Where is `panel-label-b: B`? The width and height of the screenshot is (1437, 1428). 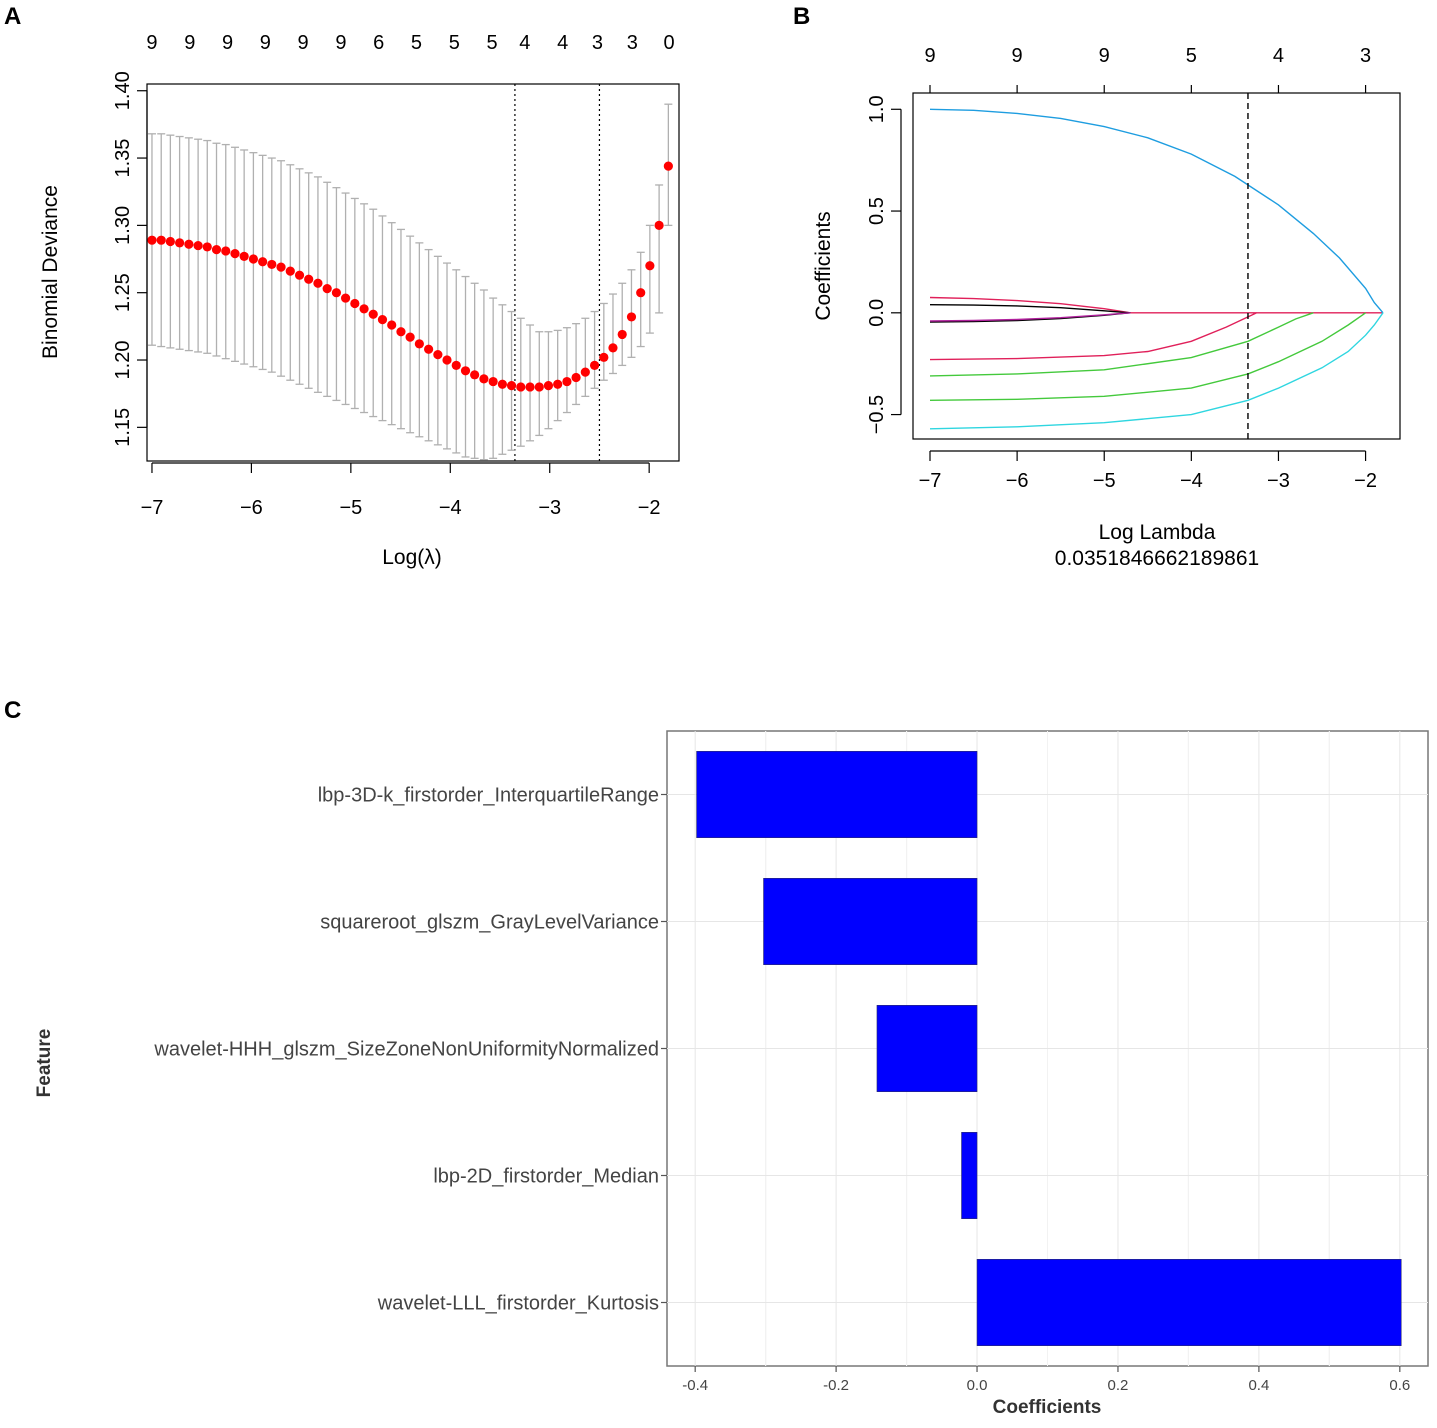
panel-label-b: B is located at coordinates (801, 16).